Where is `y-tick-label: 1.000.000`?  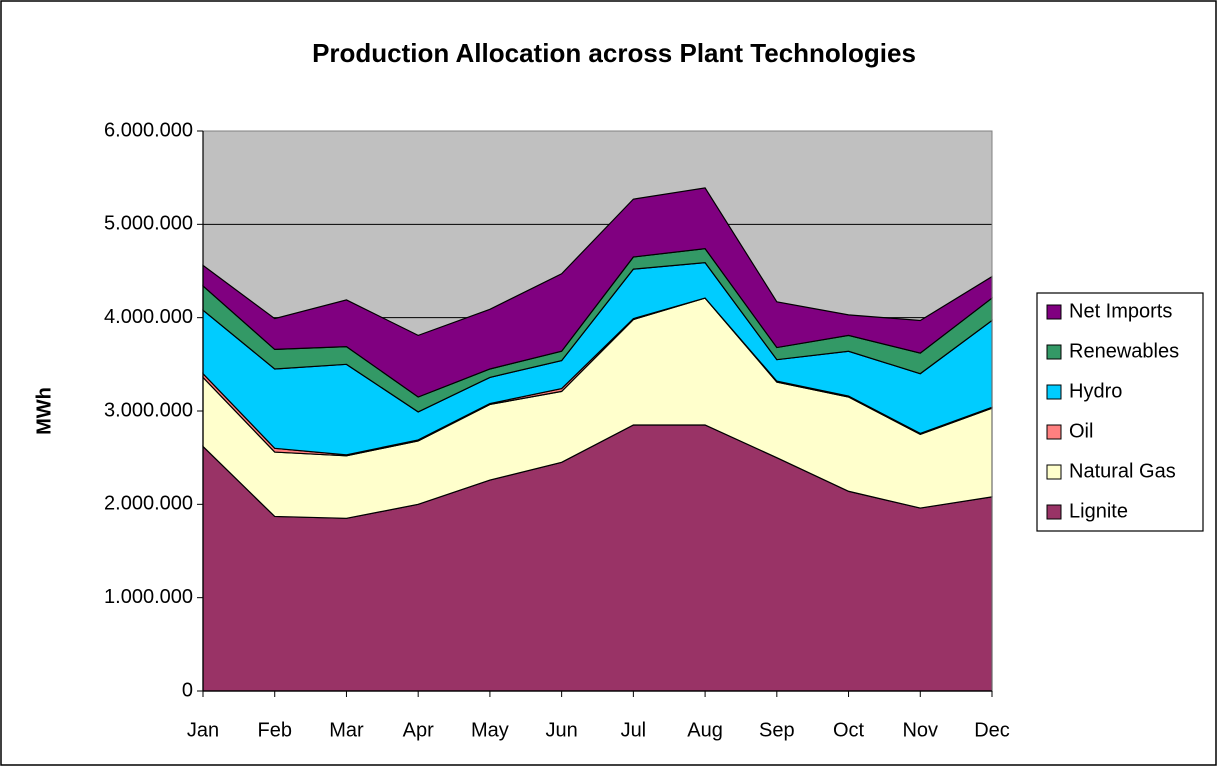 y-tick-label: 1.000.000 is located at coordinates (148, 597).